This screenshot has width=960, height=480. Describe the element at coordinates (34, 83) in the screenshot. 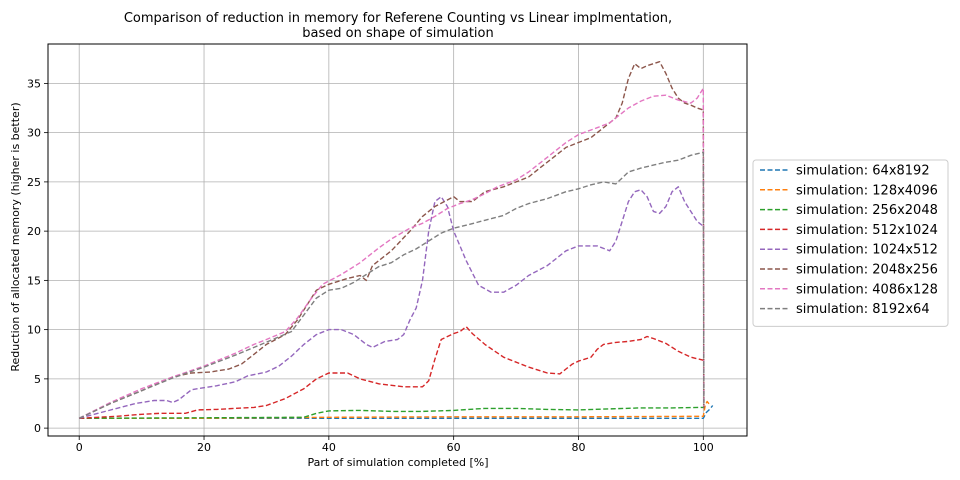

I see `y-tick-label: 35` at that location.